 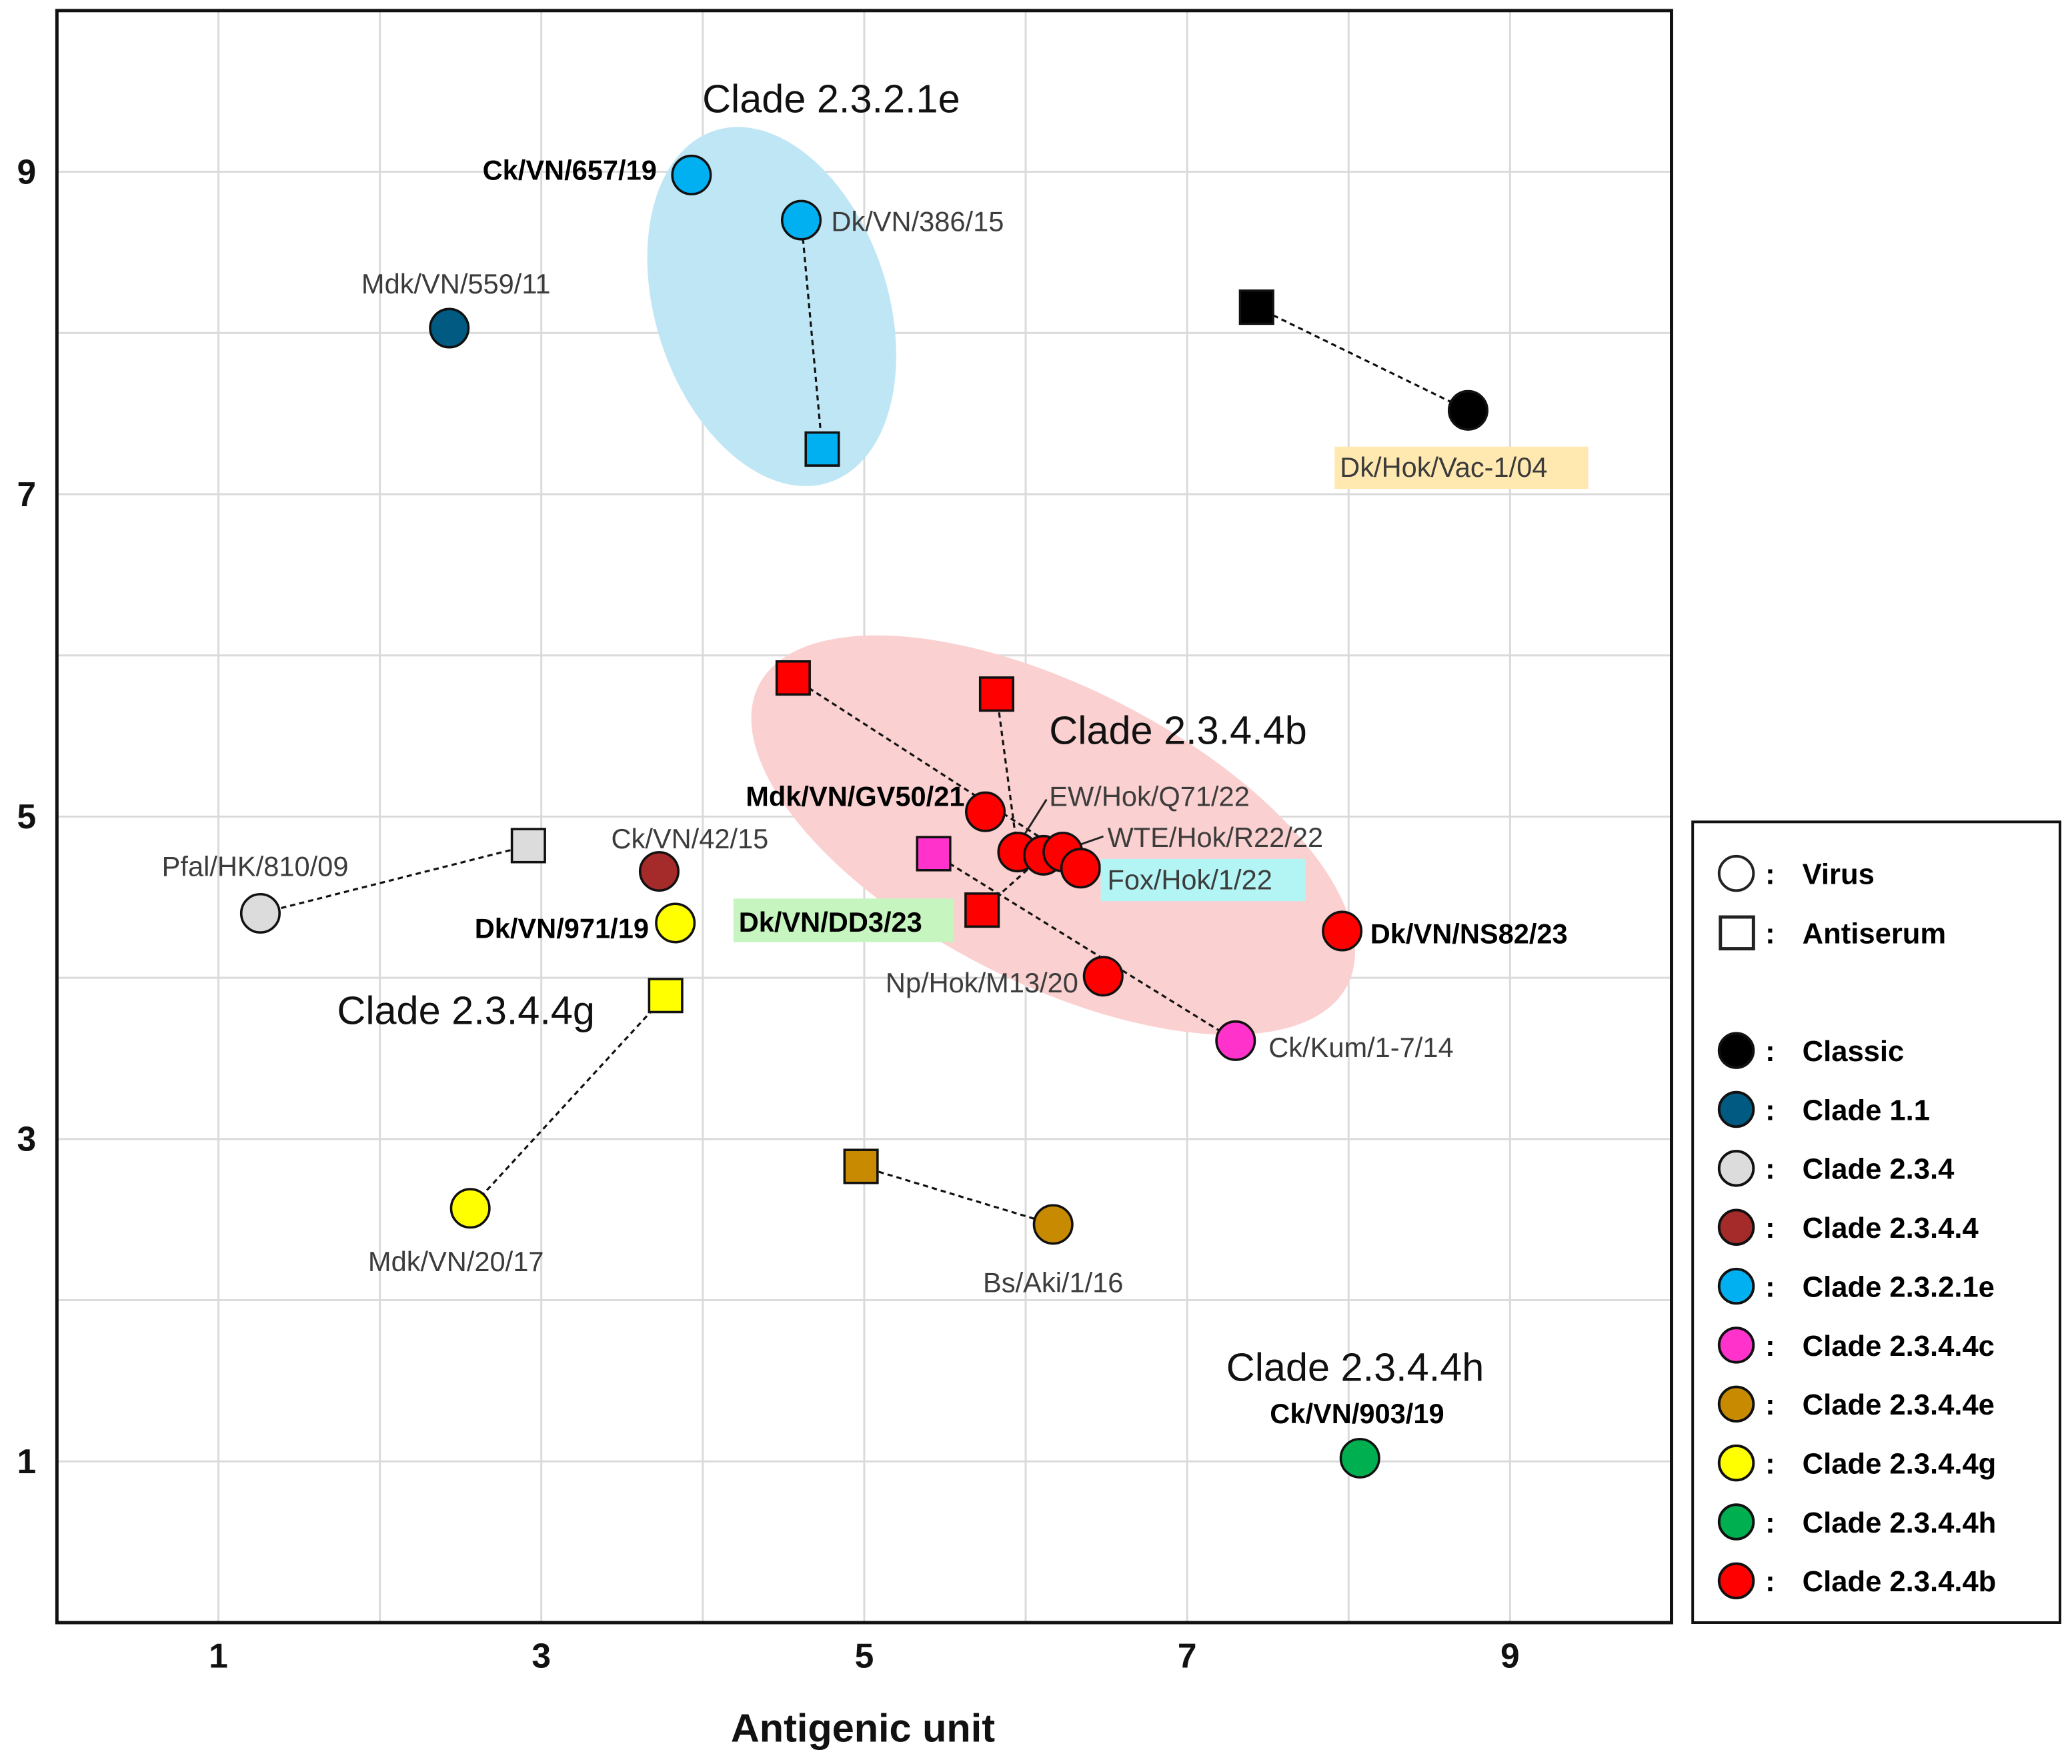 What do you see at coordinates (830, 922) in the screenshot?
I see `point-label: Dk/VN/DD3/23` at bounding box center [830, 922].